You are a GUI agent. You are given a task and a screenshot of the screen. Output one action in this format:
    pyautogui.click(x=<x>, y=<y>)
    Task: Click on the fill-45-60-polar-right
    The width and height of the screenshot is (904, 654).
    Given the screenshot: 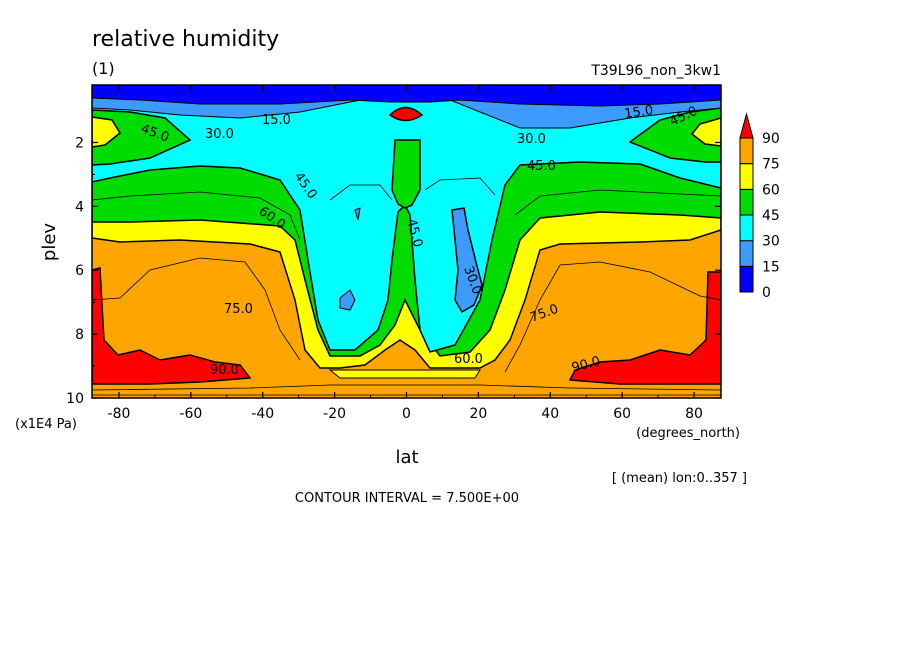 What is the action you would take?
    pyautogui.click(x=674, y=135)
    